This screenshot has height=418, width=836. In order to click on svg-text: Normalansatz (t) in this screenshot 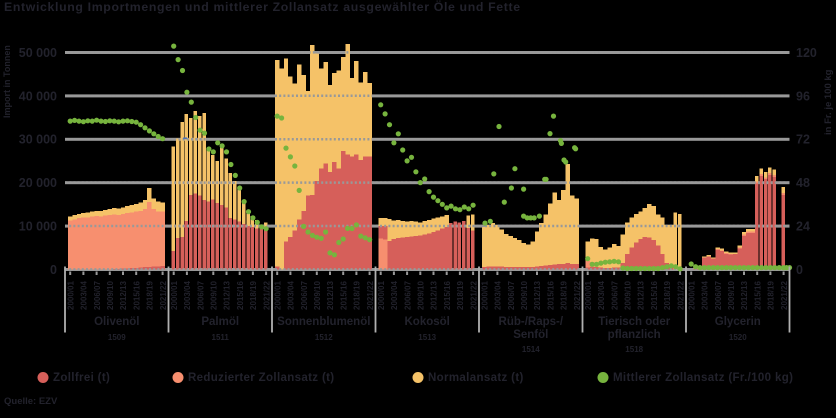, I will do `click(476, 378)`.